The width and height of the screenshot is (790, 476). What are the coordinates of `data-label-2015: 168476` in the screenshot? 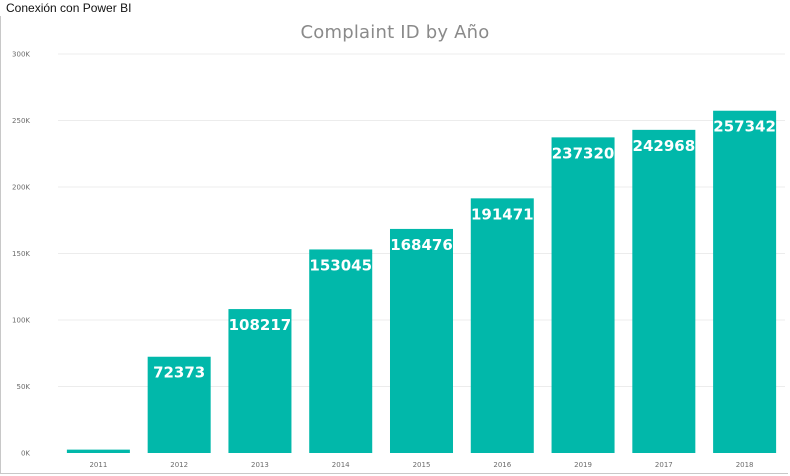 It's located at (421, 245).